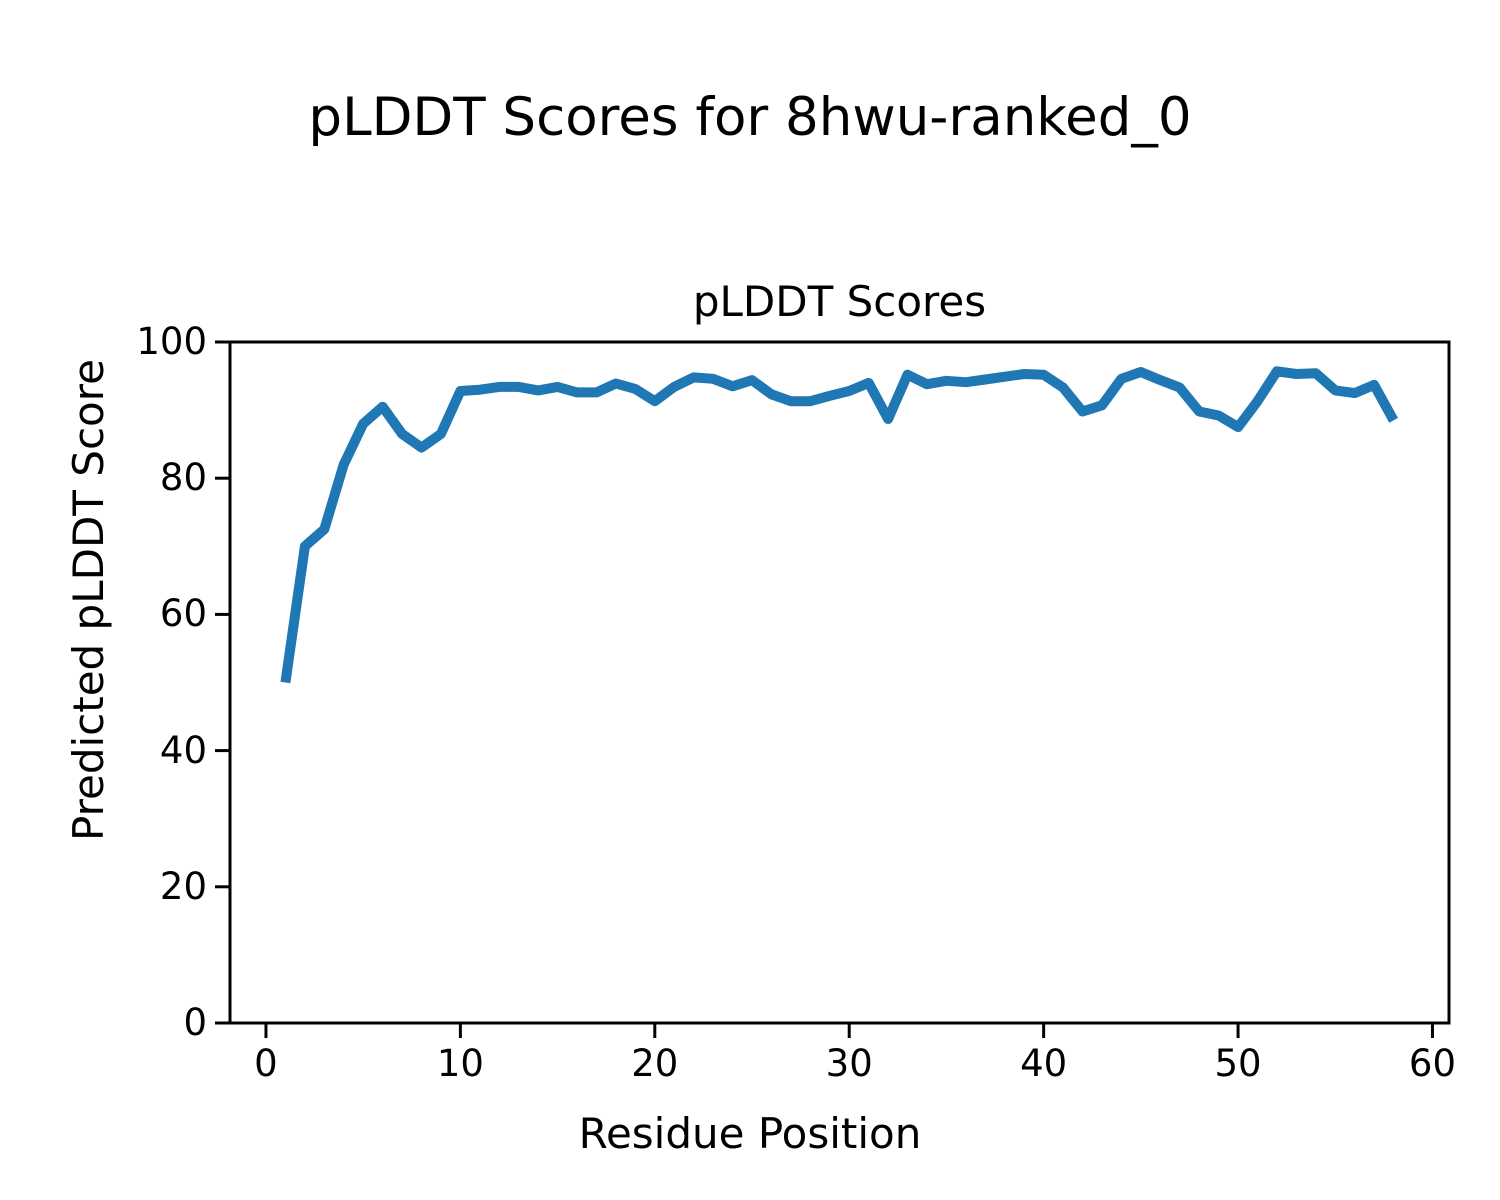 This screenshot has height=1200, width=1500. I want to click on axes-title: pLDDT Scores, so click(839, 301).